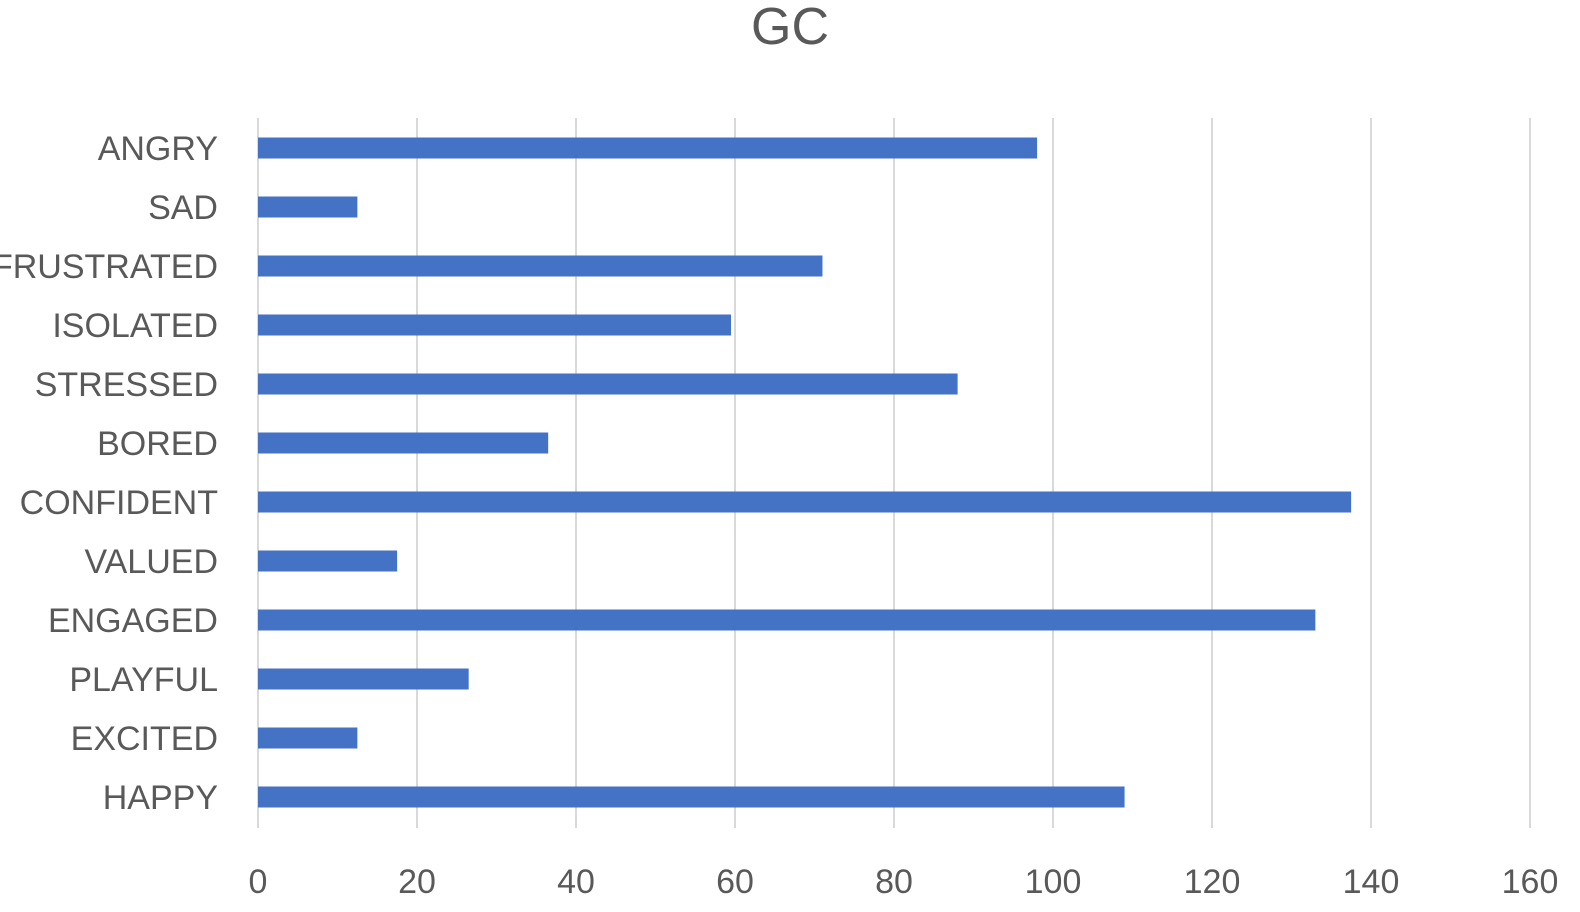  I want to click on category-label-confident: CONFIDENT, so click(119, 503).